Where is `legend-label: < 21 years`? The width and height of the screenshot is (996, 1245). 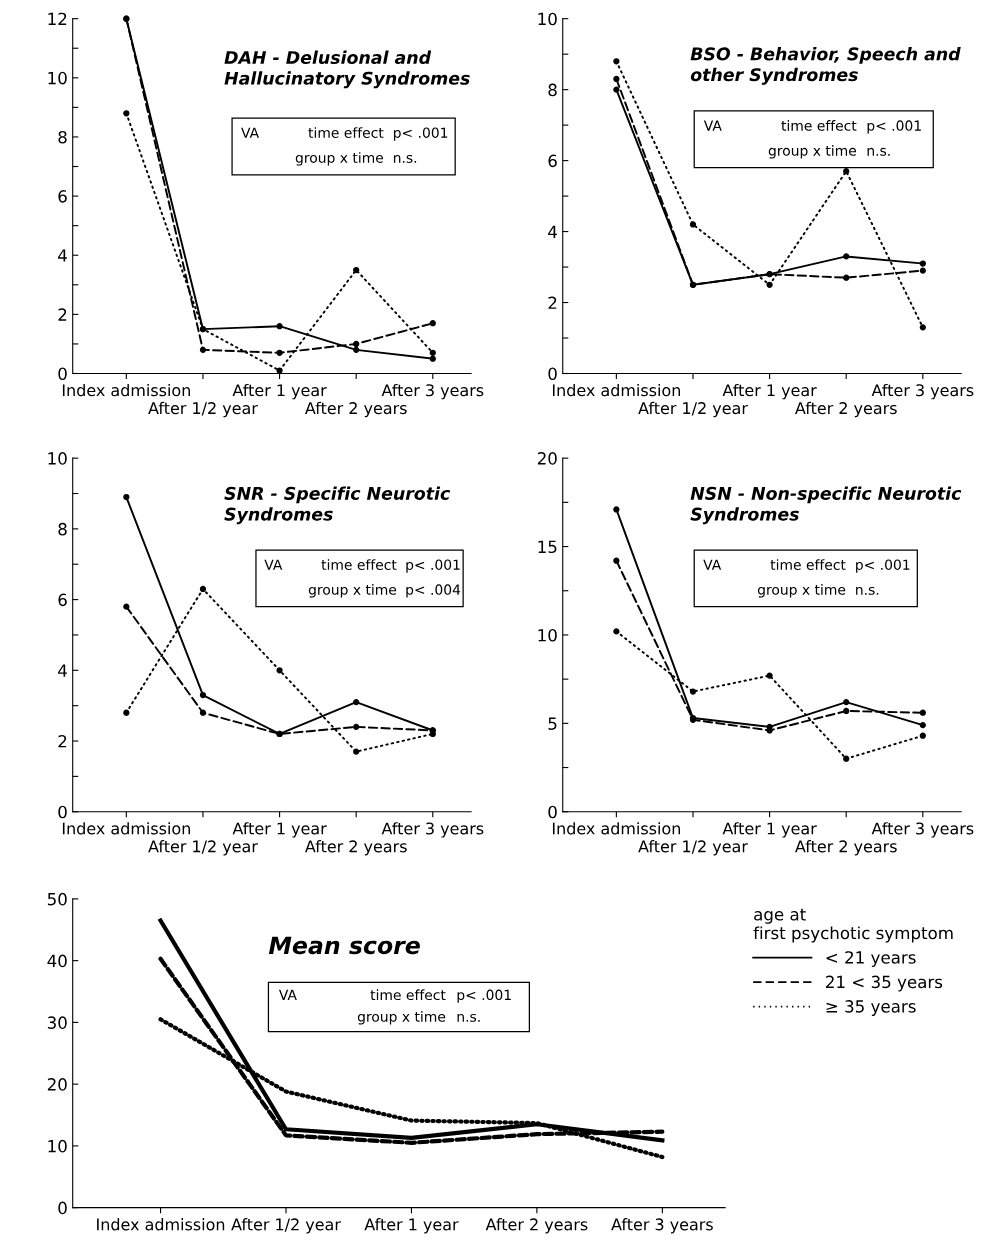
legend-label: < 21 years is located at coordinates (871, 959).